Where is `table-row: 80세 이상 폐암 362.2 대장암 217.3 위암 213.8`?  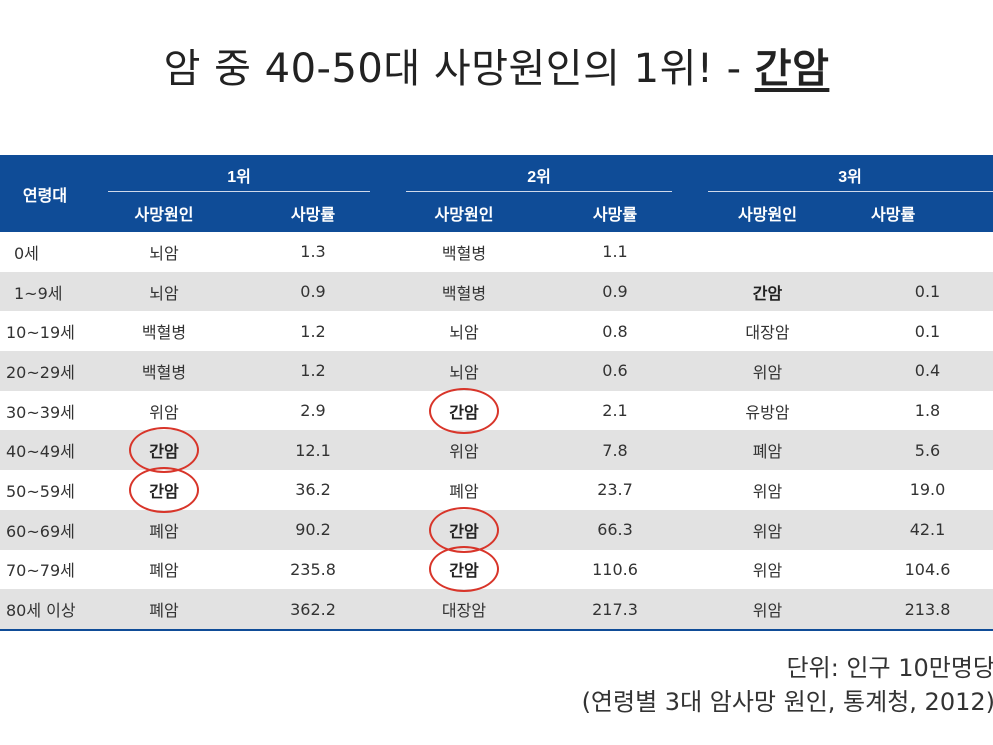
table-row: 80세 이상 폐암 362.2 대장암 217.3 위암 213.8 is located at coordinates (496, 610).